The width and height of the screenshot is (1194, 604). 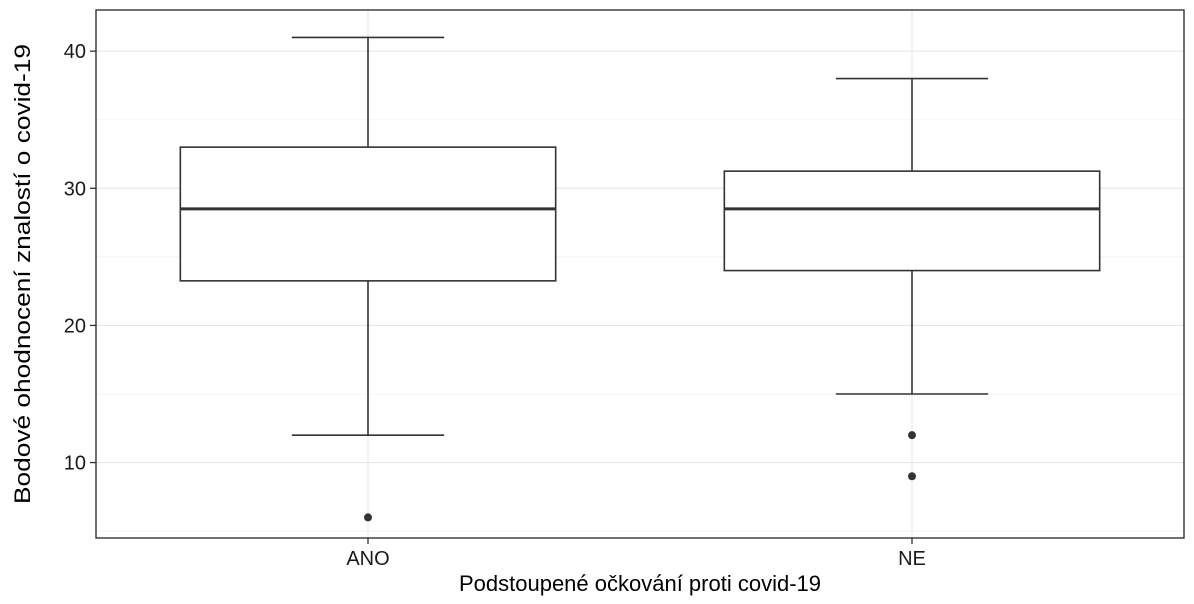 I want to click on y-tick-label: 20, so click(x=75, y=326).